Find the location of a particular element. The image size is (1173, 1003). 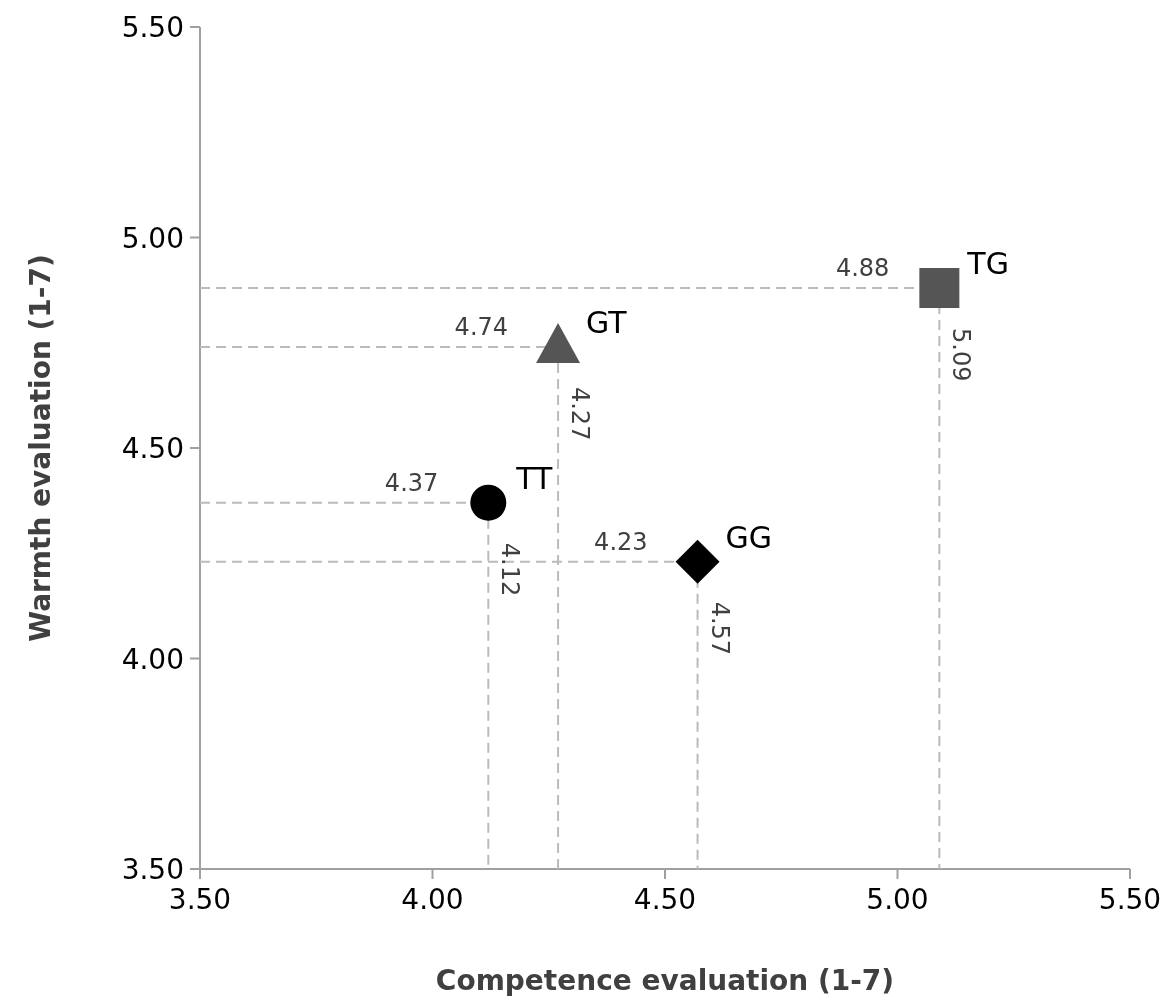

series-label: TG is located at coordinates (987, 264).